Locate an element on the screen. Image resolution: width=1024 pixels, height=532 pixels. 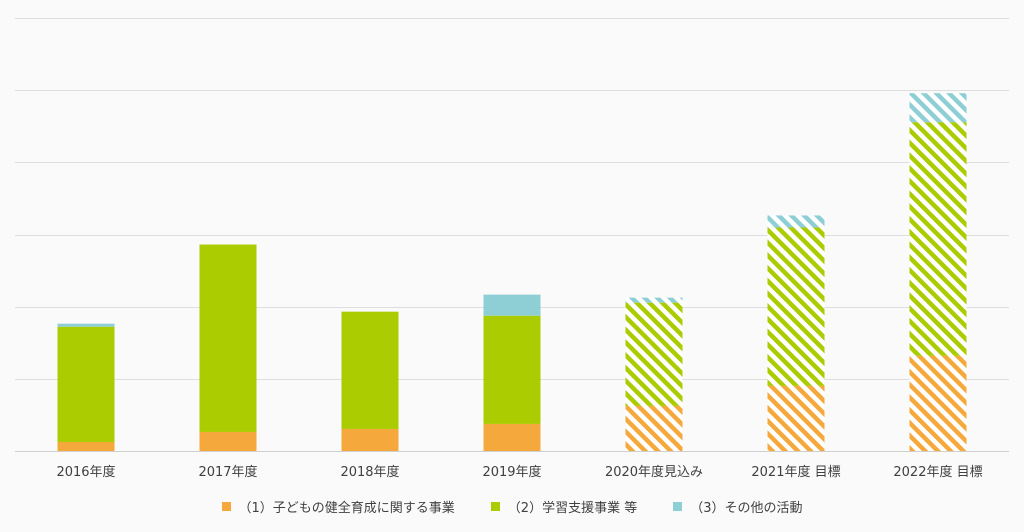
x-tick-label: 2018年度 is located at coordinates (369, 472).